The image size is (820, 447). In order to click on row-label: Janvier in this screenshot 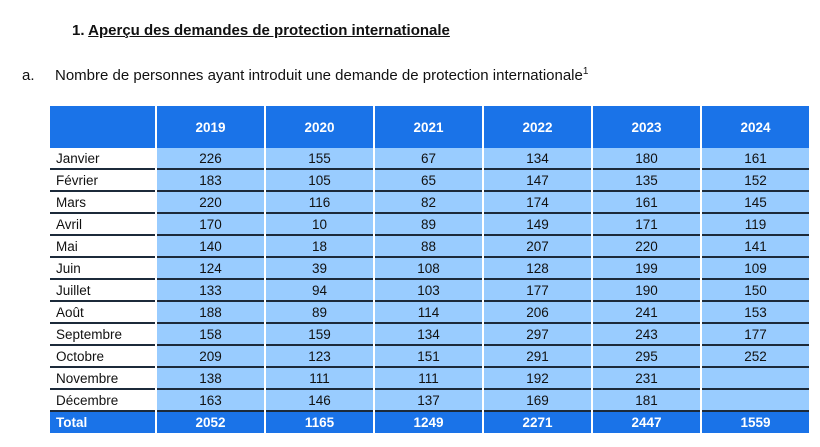, I will do `click(102, 159)`.